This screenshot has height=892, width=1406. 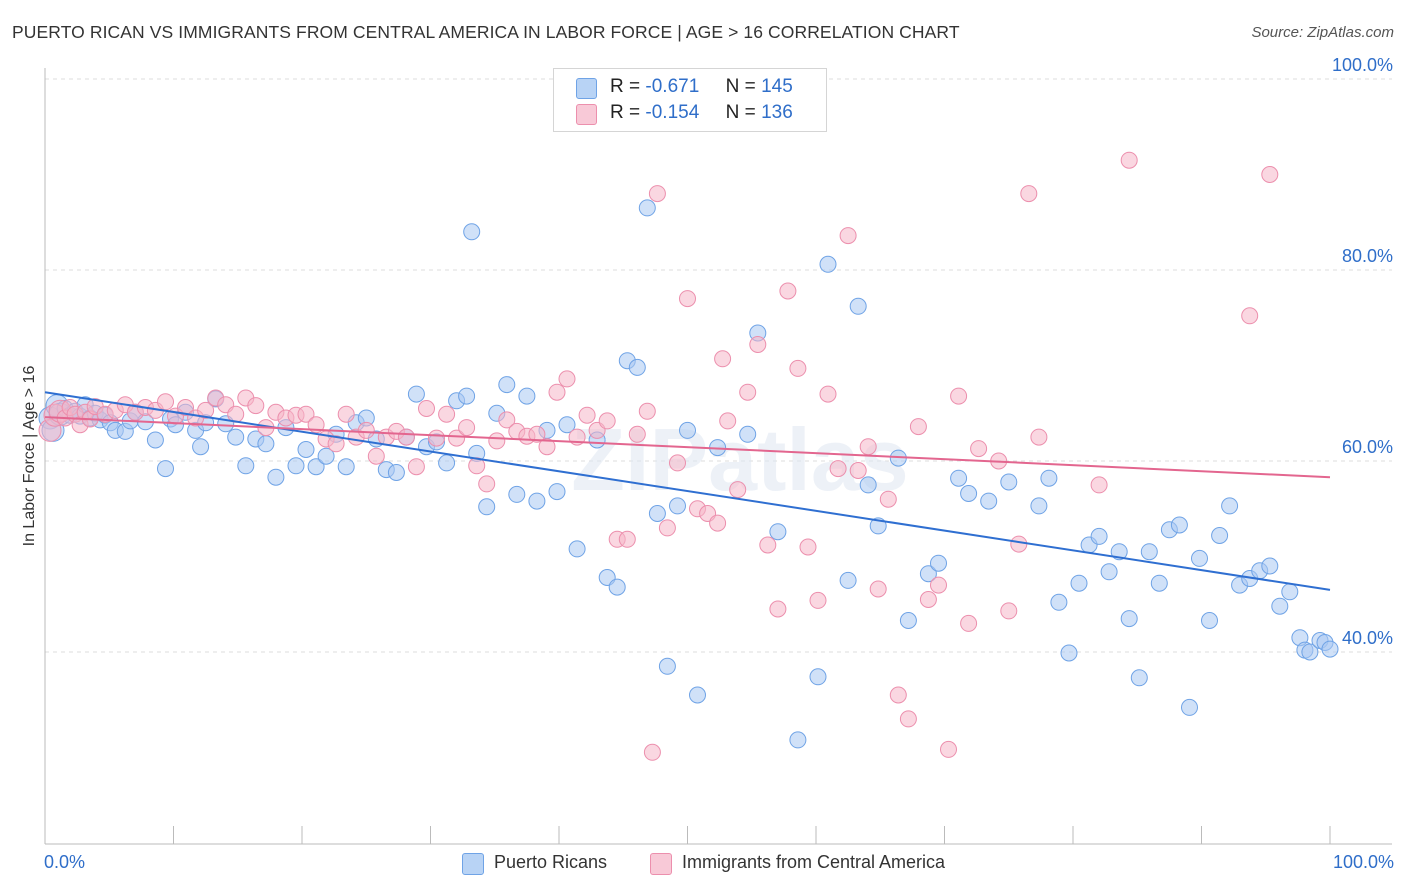 I want to click on source-label: Source: ZipAtlas.com, so click(x=1322, y=32).